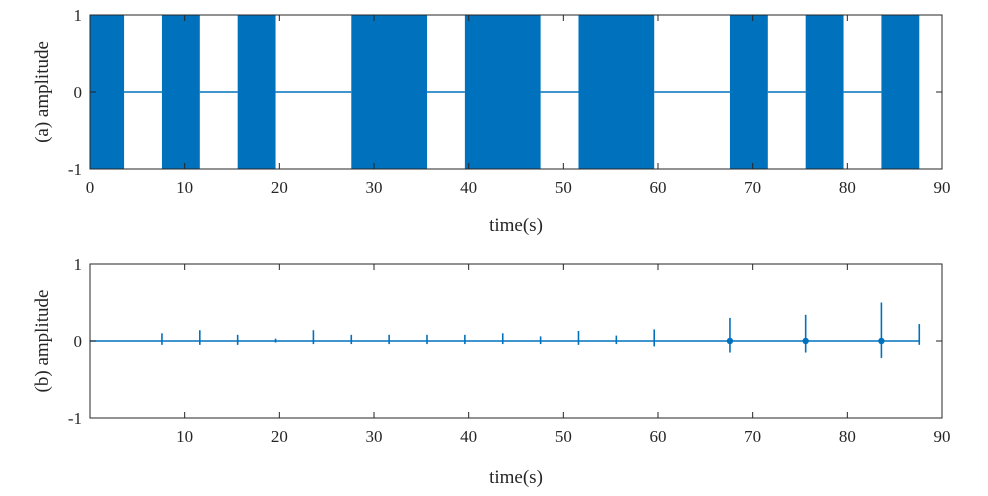  What do you see at coordinates (78, 92) in the screenshot?
I see `panel-a-ytick-label: 0` at bounding box center [78, 92].